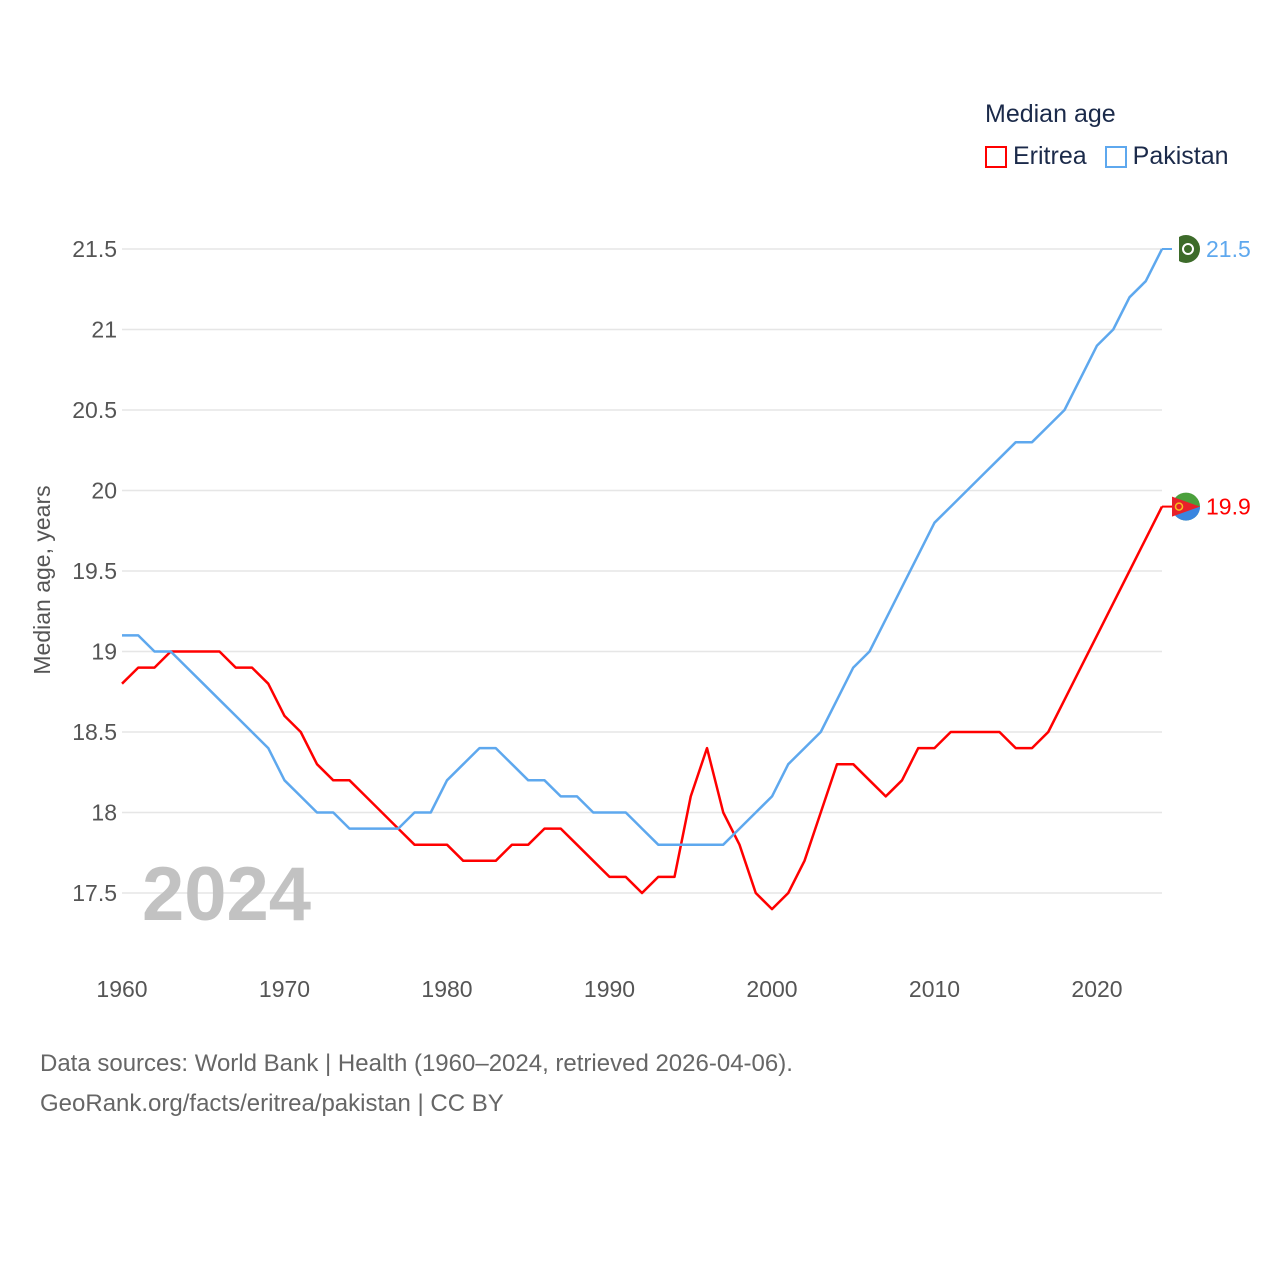  I want to click on legend-item-eritrea: Eritrea, so click(1036, 156).